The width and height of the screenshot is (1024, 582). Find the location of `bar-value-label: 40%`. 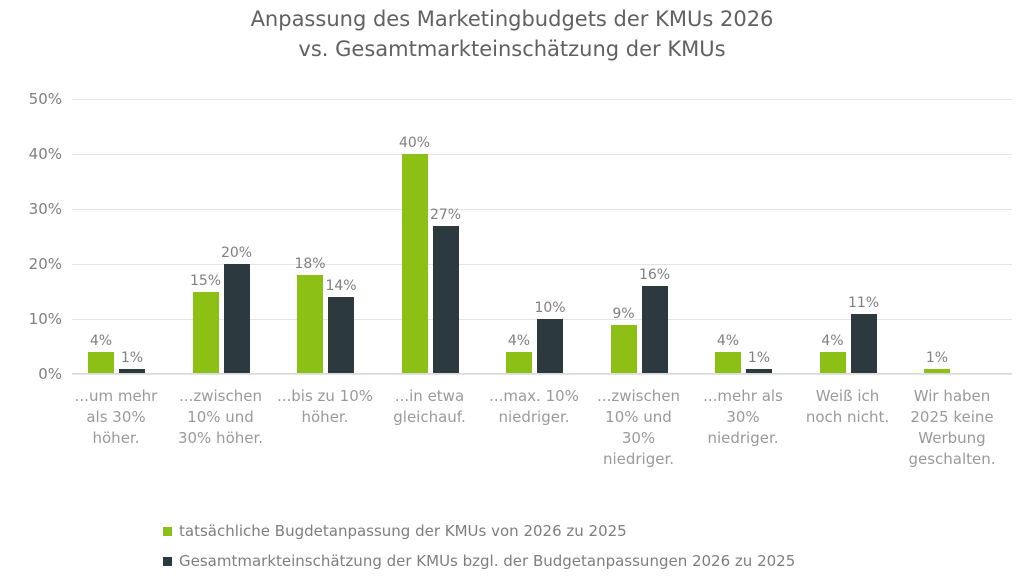

bar-value-label: 40% is located at coordinates (414, 143).